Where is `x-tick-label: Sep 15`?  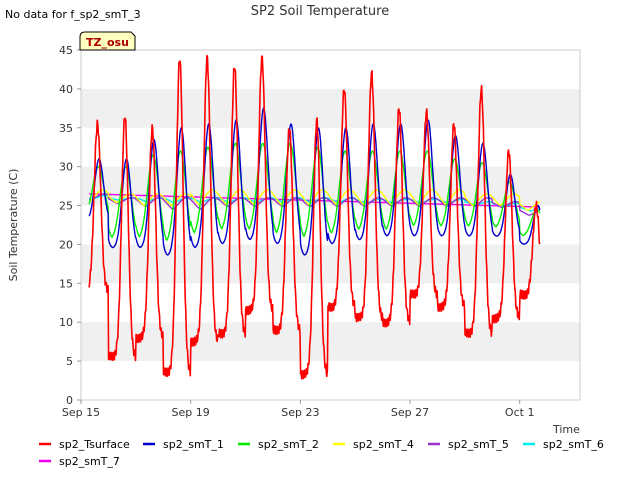
x-tick-label: Sep 15 is located at coordinates (81, 412).